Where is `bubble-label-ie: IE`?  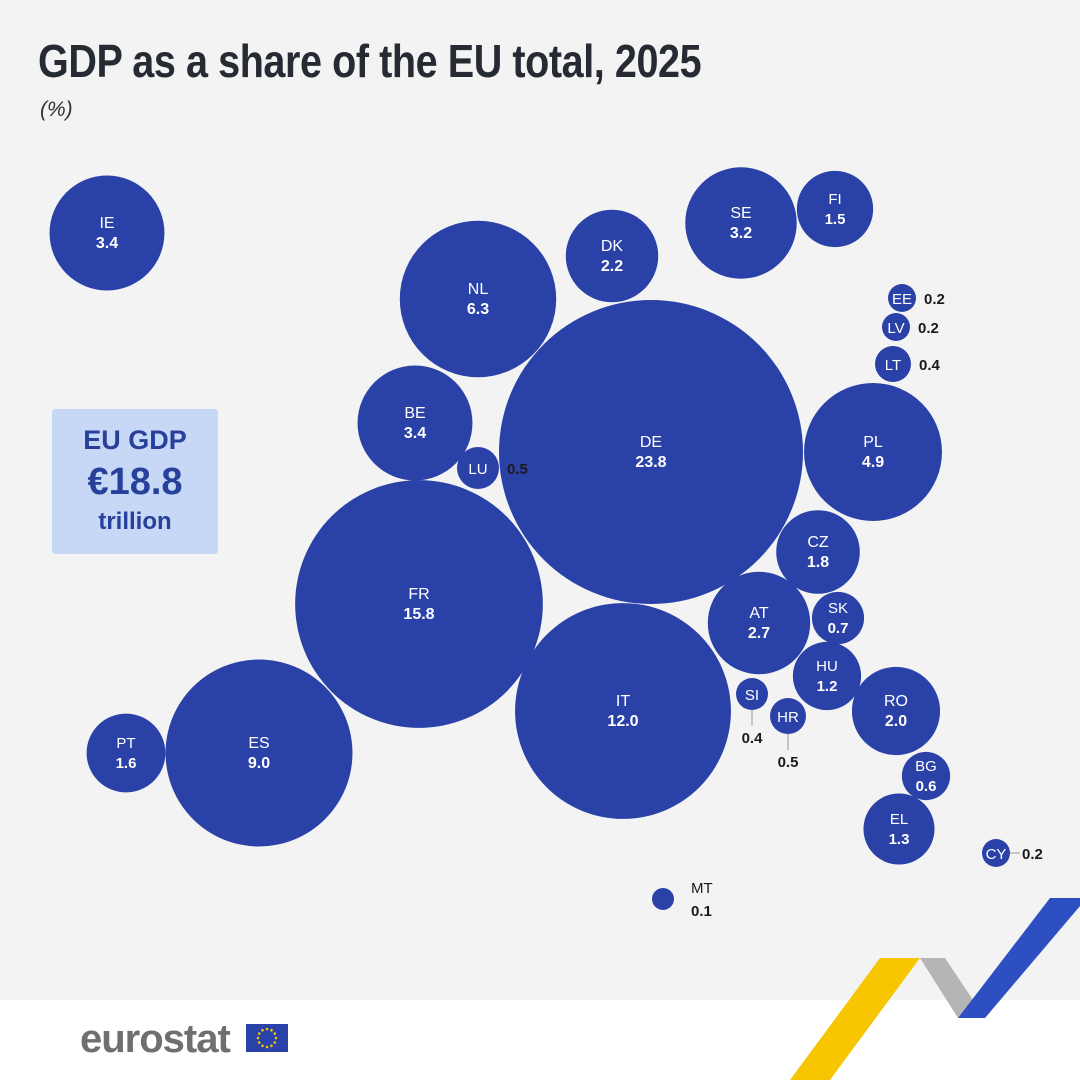 bubble-label-ie: IE is located at coordinates (106, 223).